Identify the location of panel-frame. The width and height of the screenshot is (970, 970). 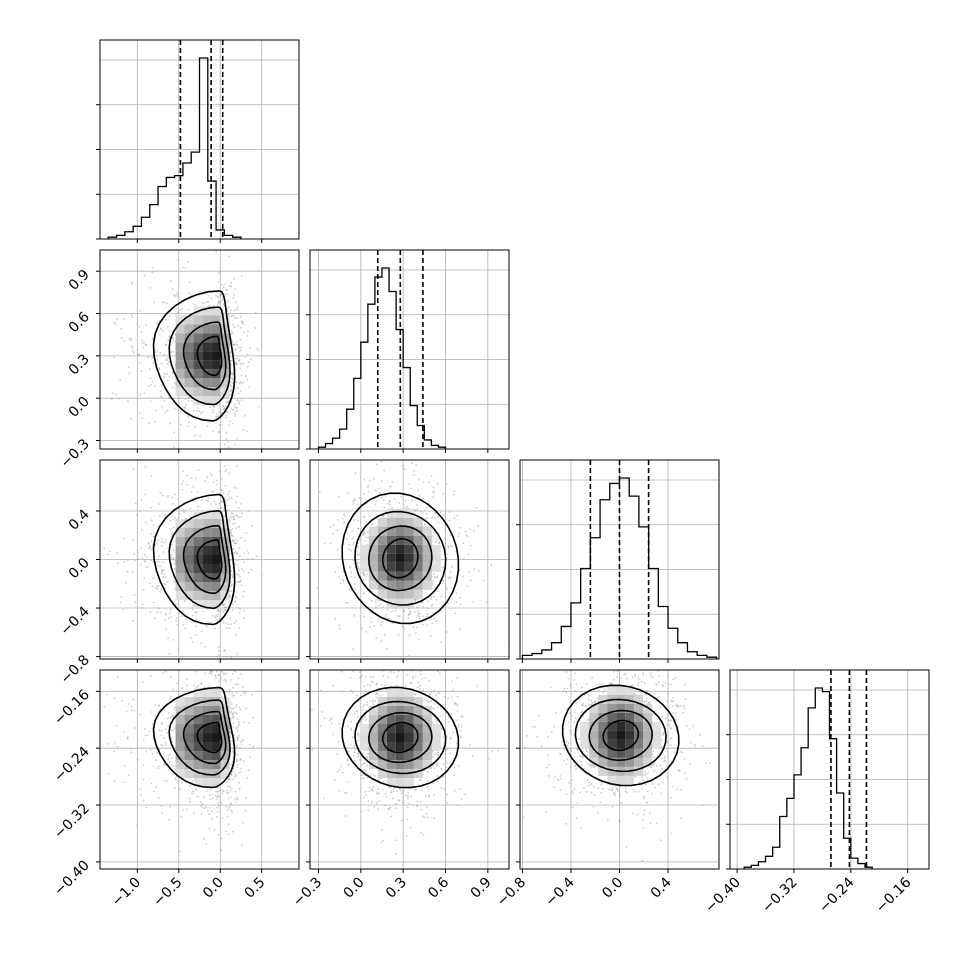
(199, 139).